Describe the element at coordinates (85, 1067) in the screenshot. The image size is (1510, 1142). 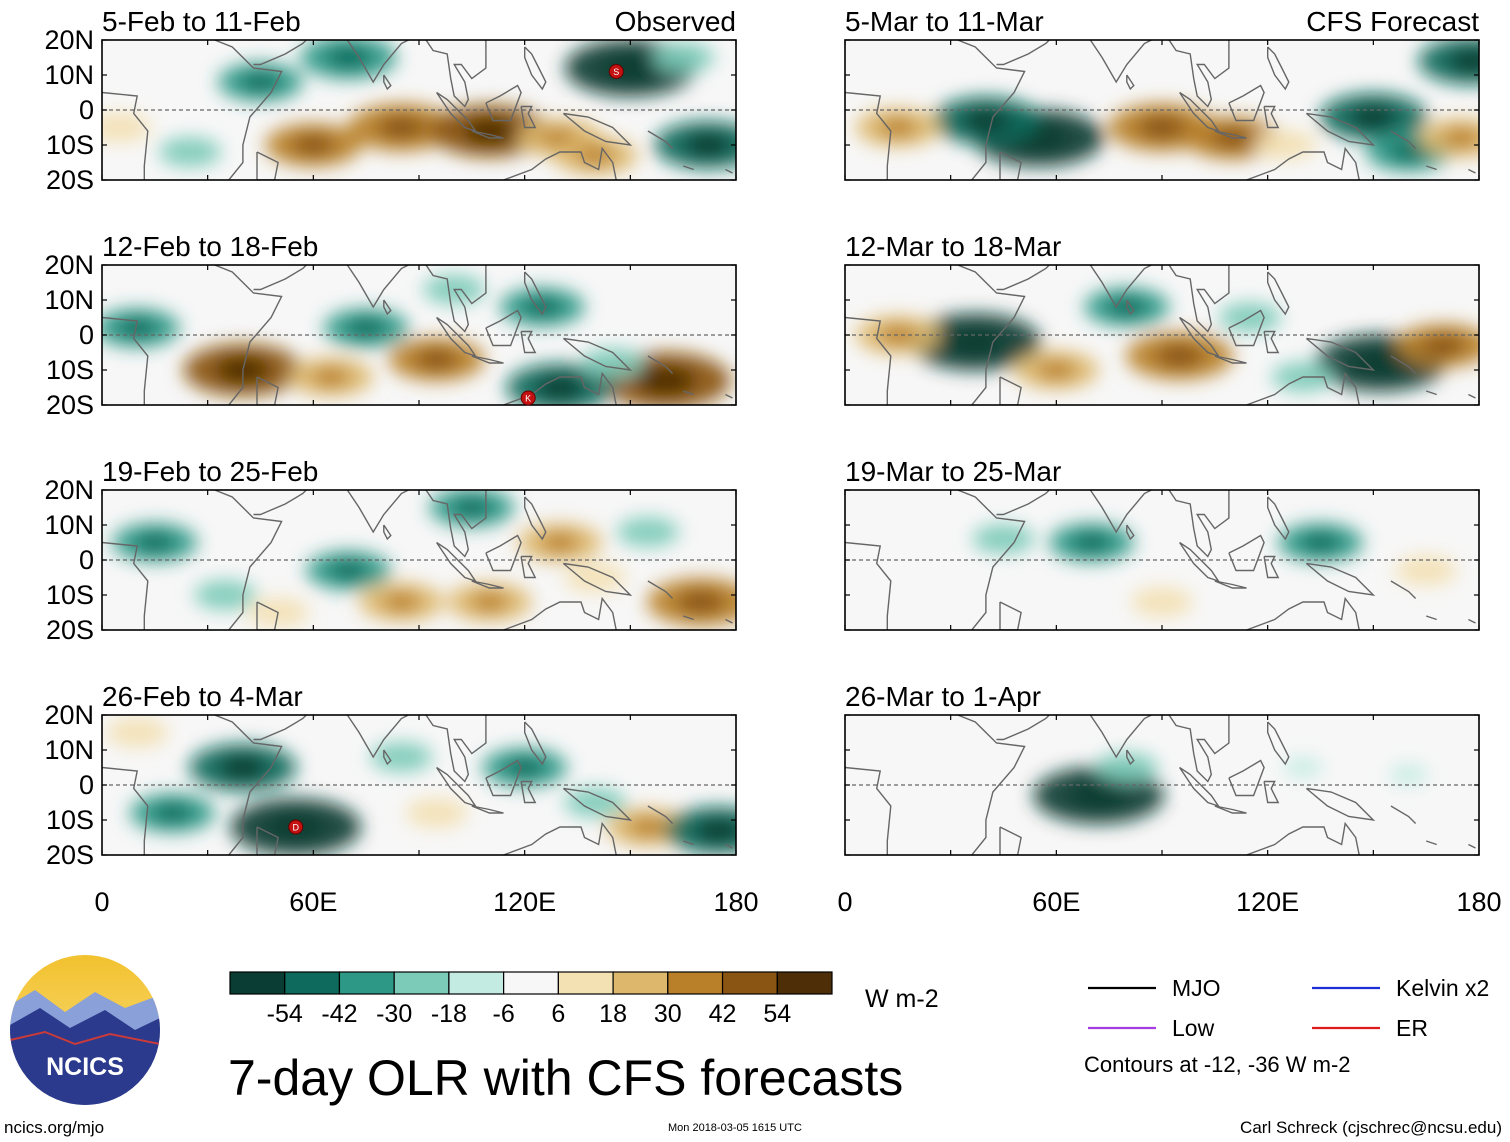
I see `logo-text: NCICS` at that location.